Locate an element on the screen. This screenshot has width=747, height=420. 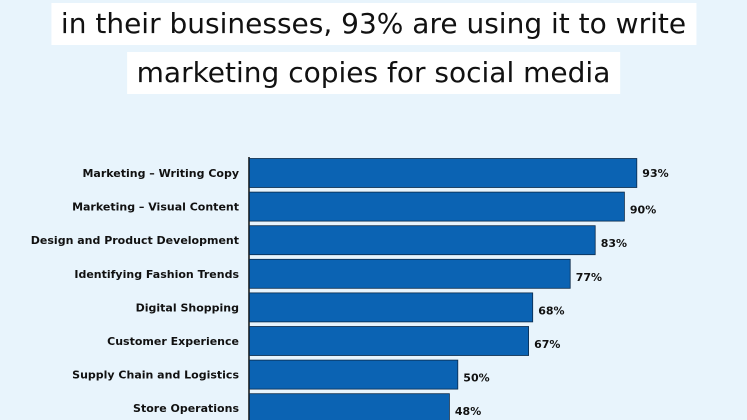
value-label: 90% is located at coordinates (643, 210).